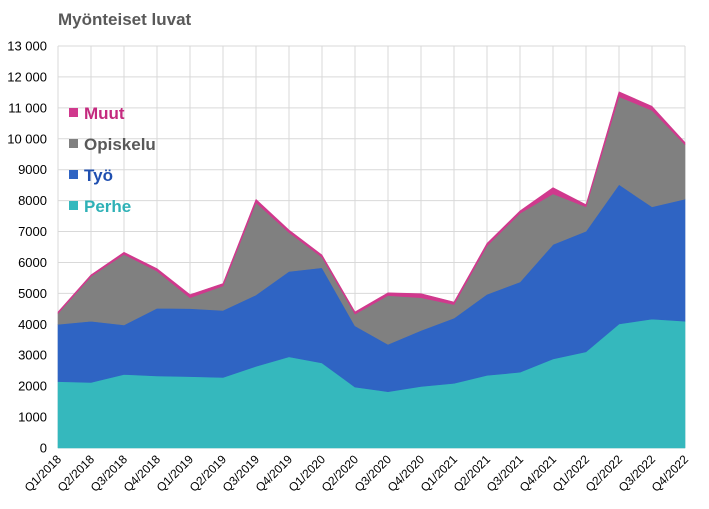  Describe the element at coordinates (32, 262) in the screenshot. I see `y-tick-label: 6000` at that location.